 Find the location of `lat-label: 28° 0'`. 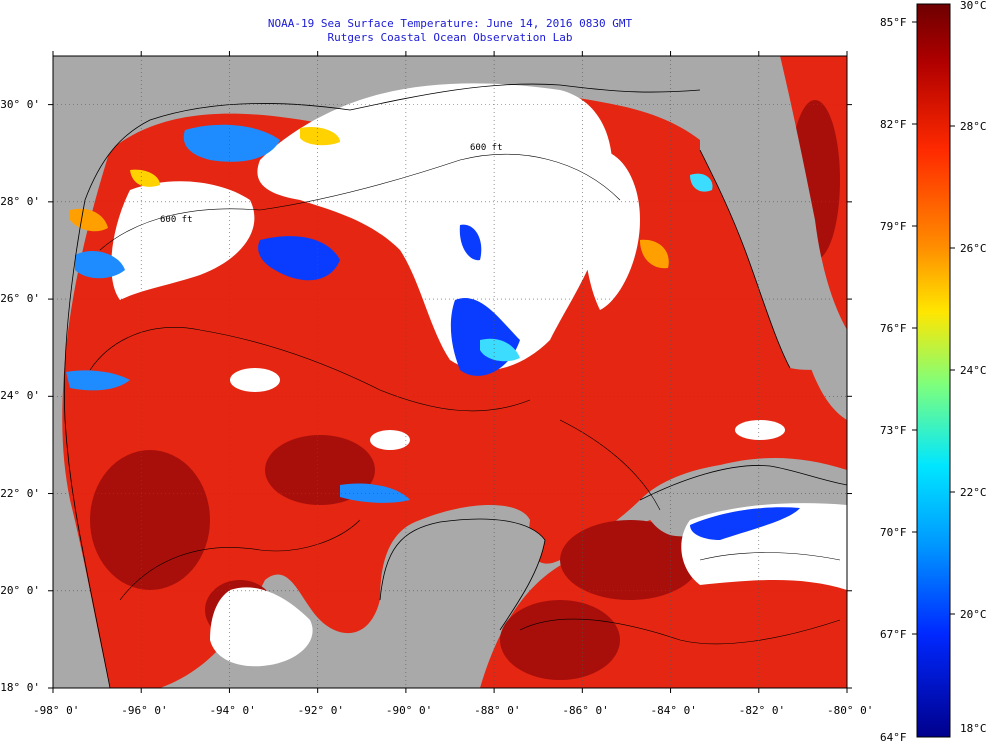

lat-label: 28° 0' is located at coordinates (20, 201).